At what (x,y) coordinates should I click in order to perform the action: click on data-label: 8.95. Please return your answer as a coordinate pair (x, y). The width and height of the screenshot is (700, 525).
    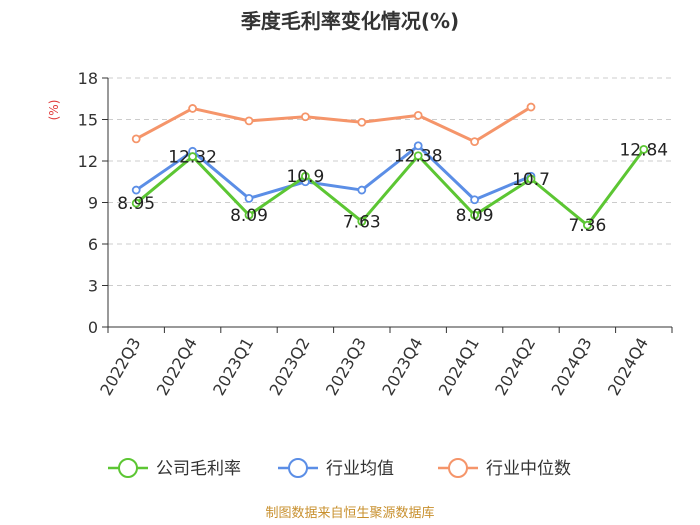
    Looking at the image, I should click on (136, 204).